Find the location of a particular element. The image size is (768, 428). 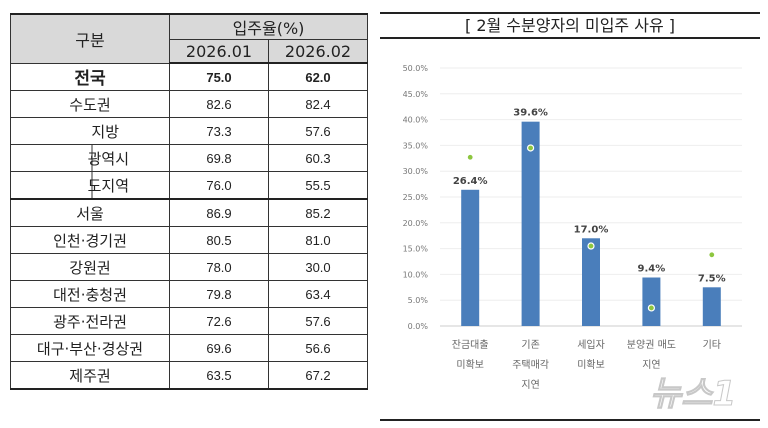

row-label: 서울 is located at coordinates (90, 212).